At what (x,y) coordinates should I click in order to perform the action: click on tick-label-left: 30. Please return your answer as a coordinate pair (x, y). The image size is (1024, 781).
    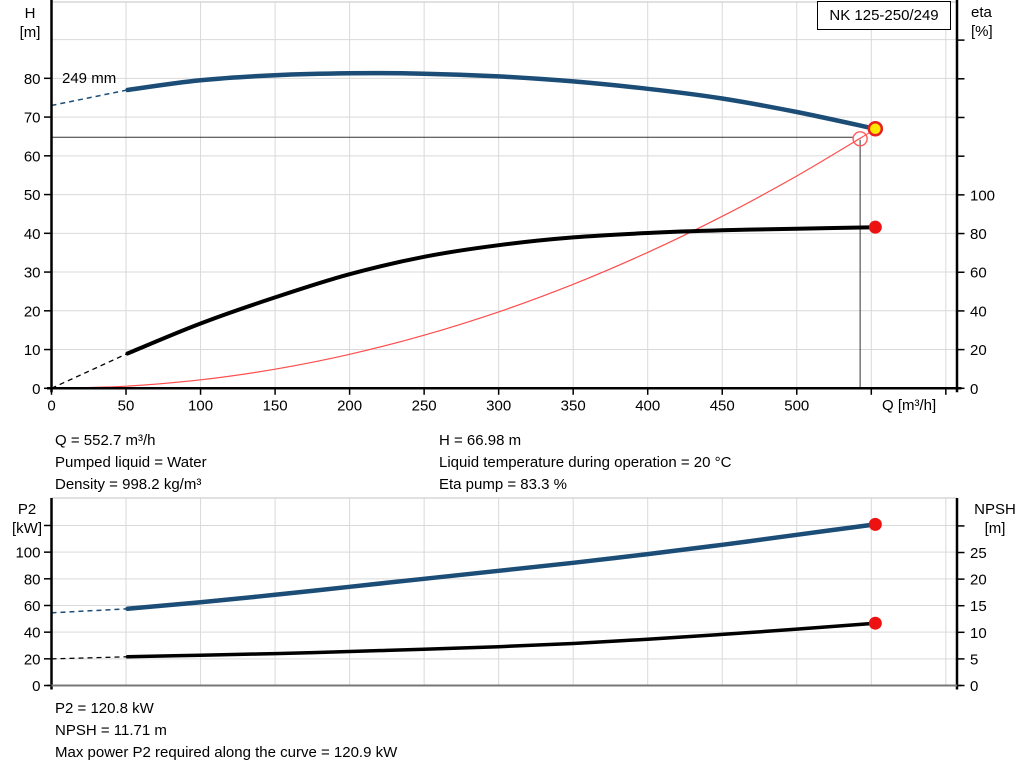
    Looking at the image, I should click on (32, 273).